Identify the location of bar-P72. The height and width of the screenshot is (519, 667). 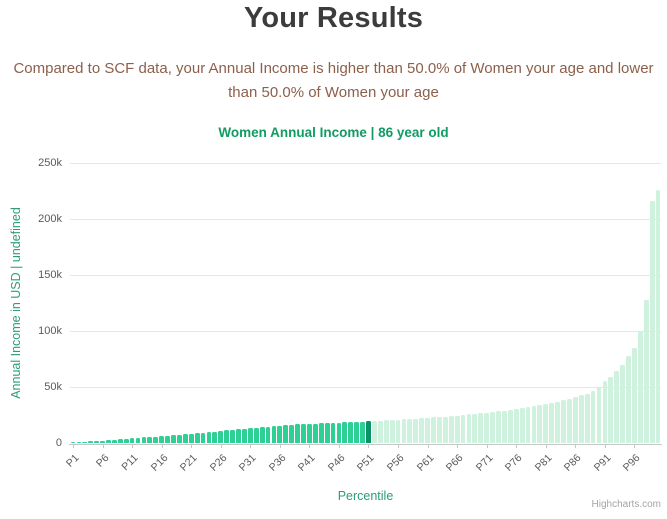
(492, 427).